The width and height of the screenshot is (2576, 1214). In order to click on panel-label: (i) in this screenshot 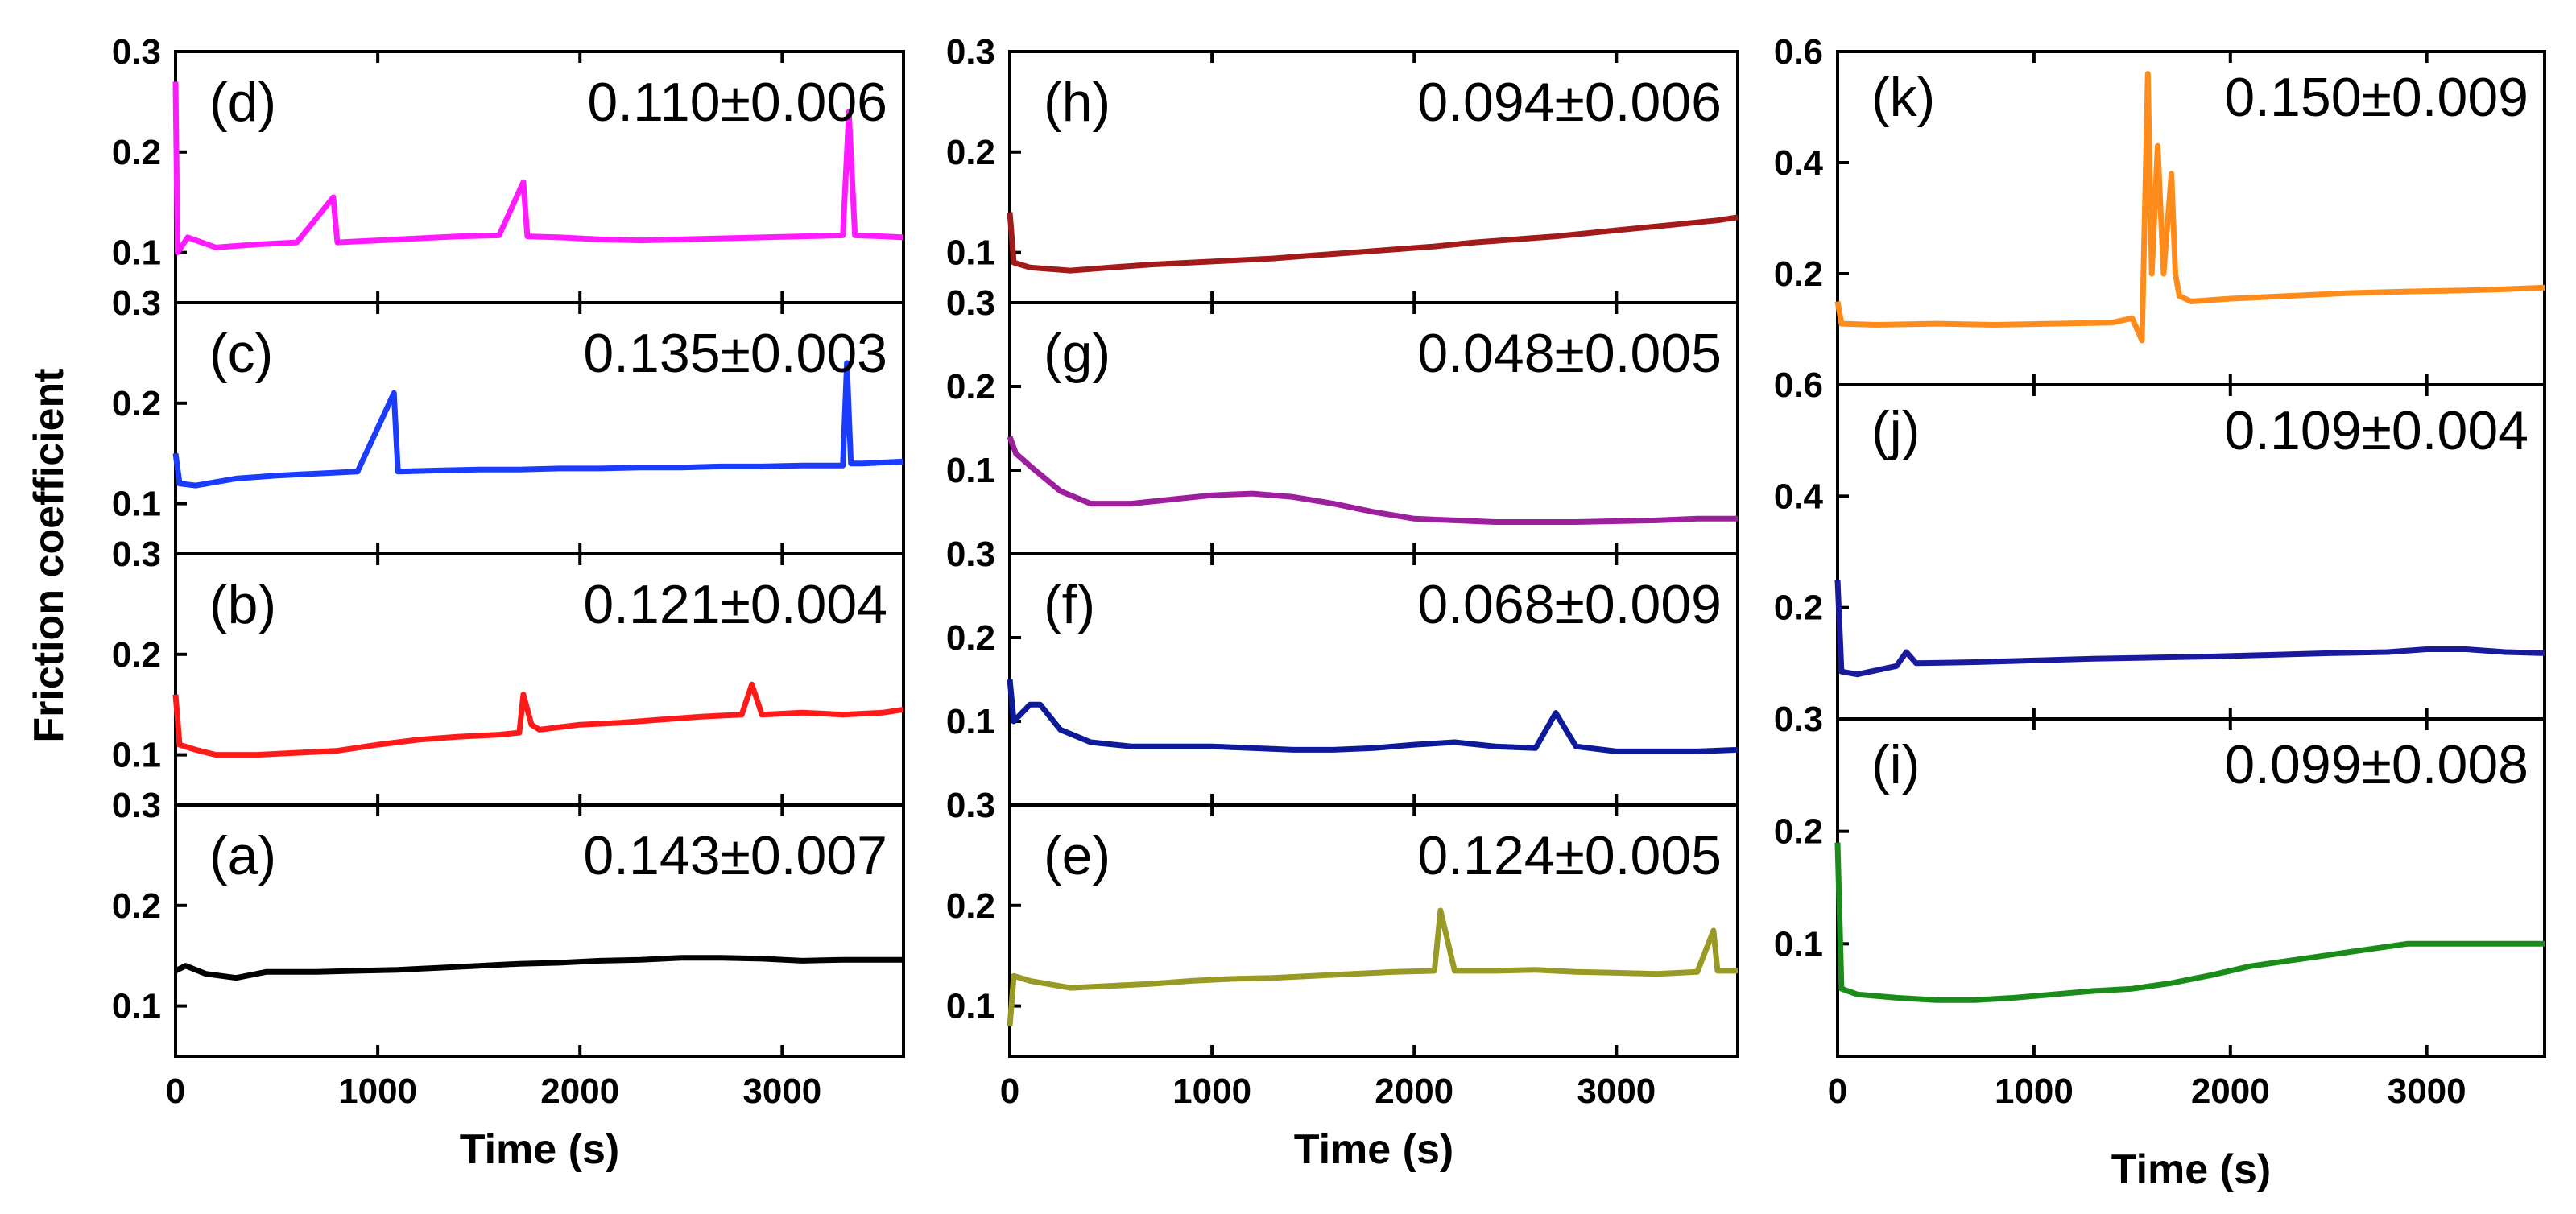, I will do `click(1895, 764)`.